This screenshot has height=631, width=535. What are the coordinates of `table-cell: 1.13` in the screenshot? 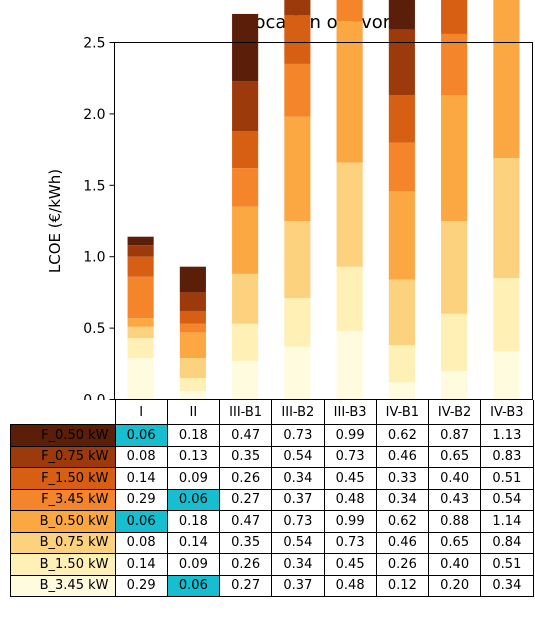 It's located at (507, 435).